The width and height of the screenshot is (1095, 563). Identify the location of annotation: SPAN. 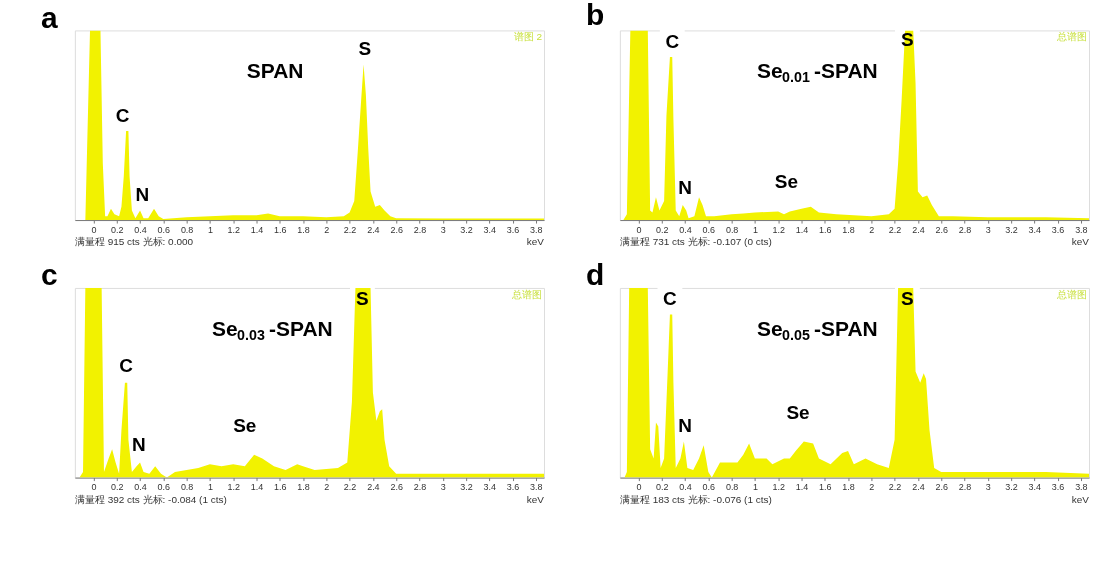
(275, 71).